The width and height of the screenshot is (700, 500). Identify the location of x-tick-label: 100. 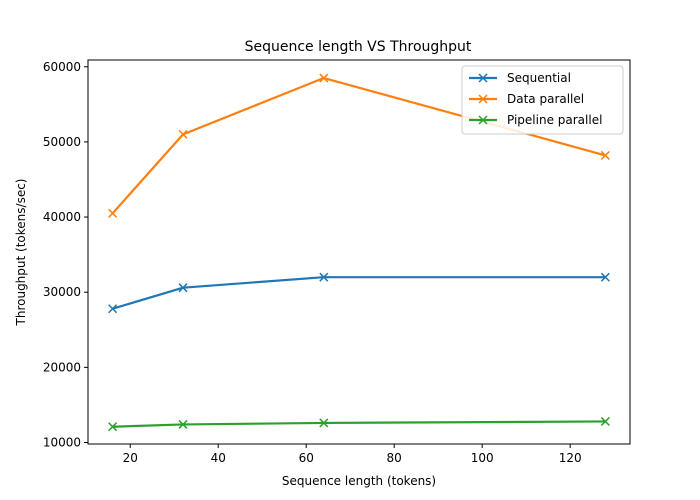
(482, 458).